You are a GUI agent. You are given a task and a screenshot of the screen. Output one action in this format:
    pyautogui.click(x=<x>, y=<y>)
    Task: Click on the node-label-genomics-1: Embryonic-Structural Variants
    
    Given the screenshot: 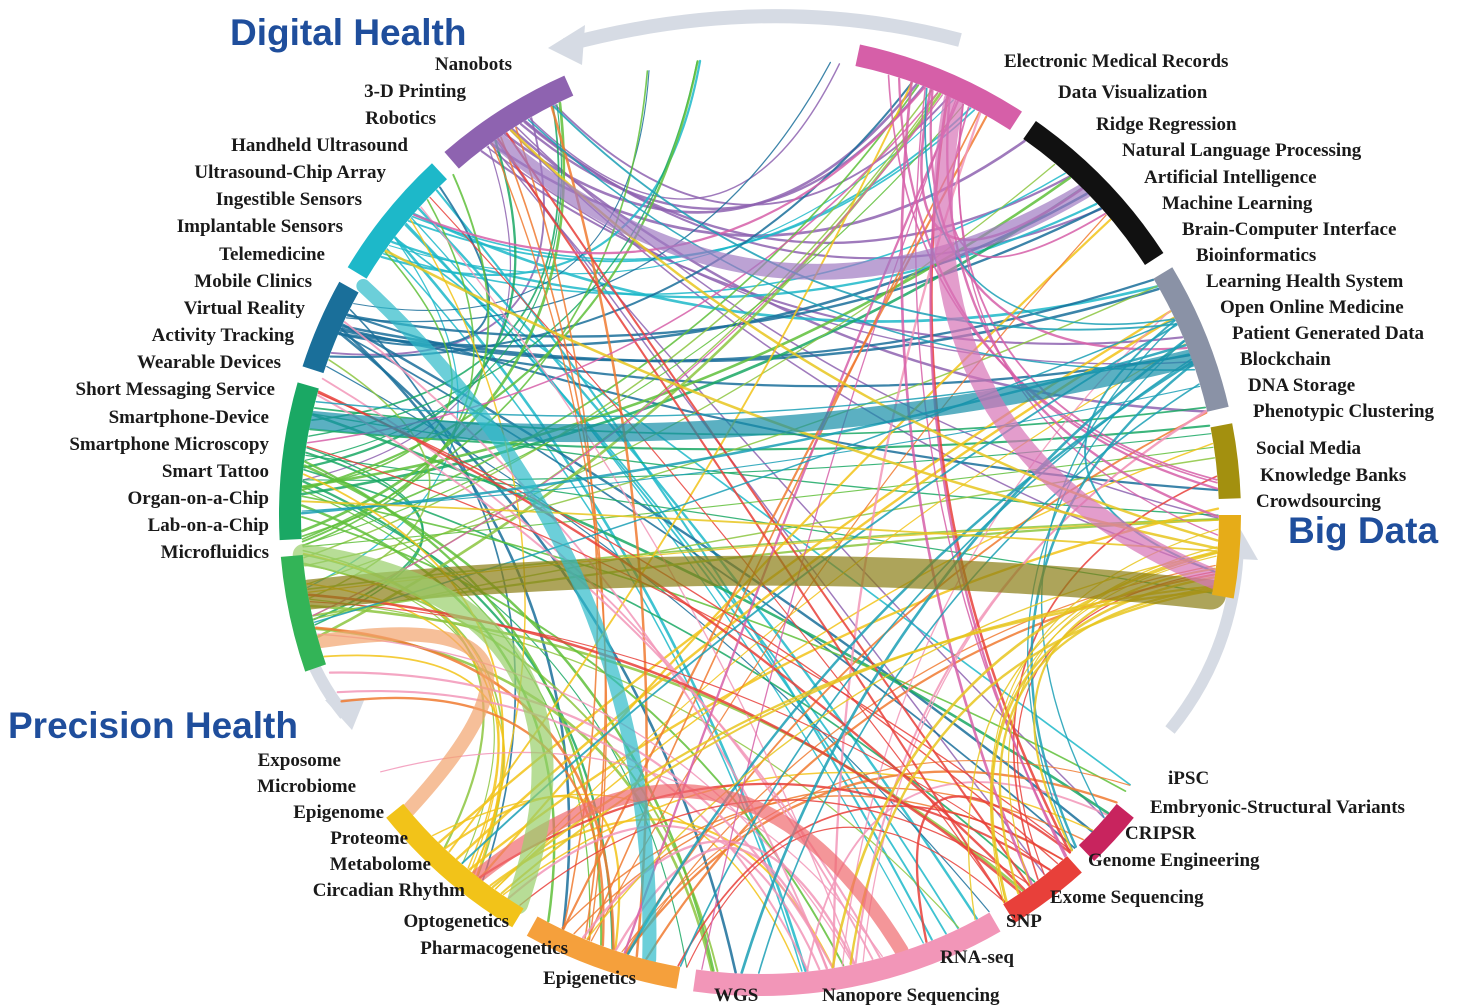 What is the action you would take?
    pyautogui.click(x=1277, y=807)
    